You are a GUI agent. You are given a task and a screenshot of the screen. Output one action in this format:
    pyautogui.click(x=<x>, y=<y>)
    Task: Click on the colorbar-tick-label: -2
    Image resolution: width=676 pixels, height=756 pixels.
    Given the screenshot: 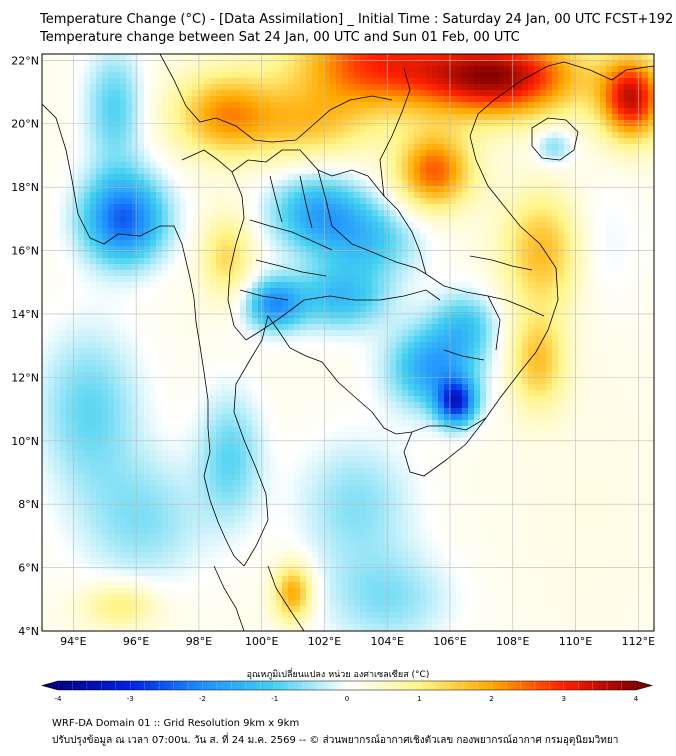 What is the action you would take?
    pyautogui.click(x=202, y=699)
    